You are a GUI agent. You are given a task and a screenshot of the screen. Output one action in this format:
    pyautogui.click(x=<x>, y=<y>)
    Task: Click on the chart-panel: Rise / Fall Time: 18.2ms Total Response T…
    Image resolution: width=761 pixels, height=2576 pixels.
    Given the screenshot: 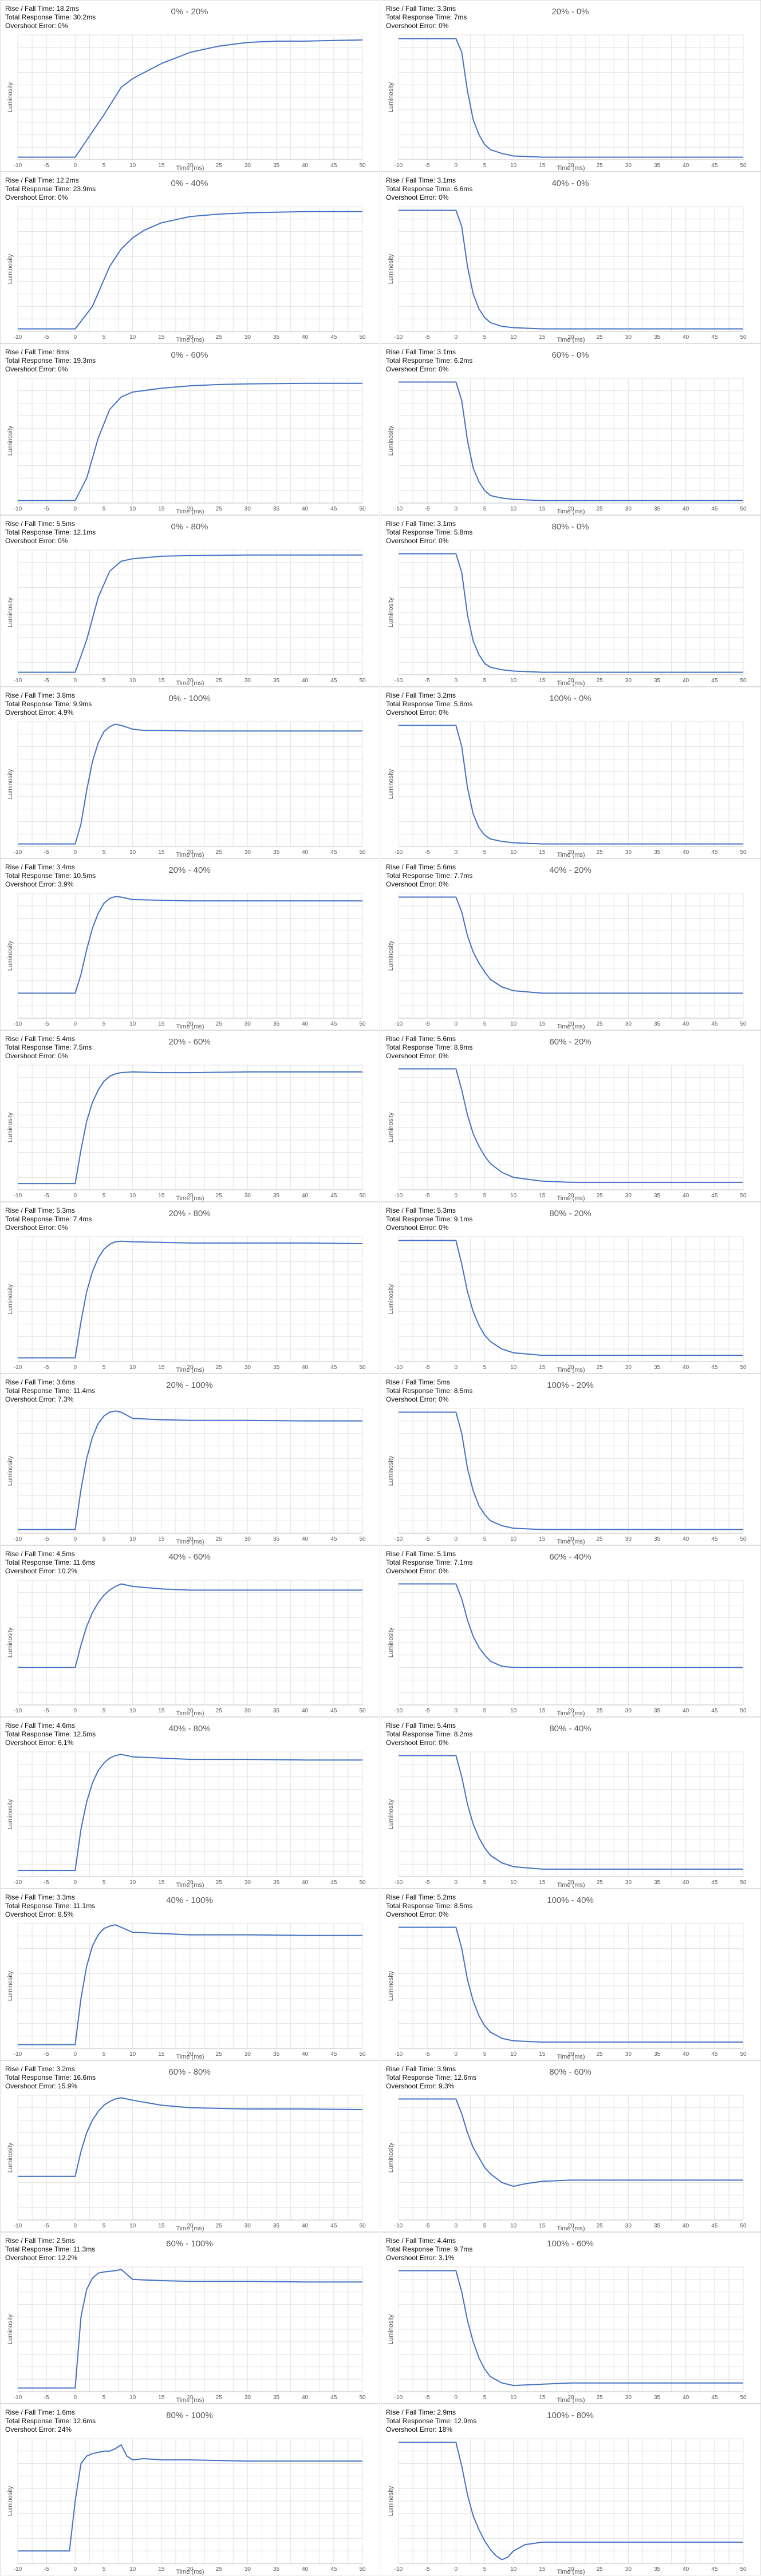 What is the action you would take?
    pyautogui.click(x=190, y=86)
    